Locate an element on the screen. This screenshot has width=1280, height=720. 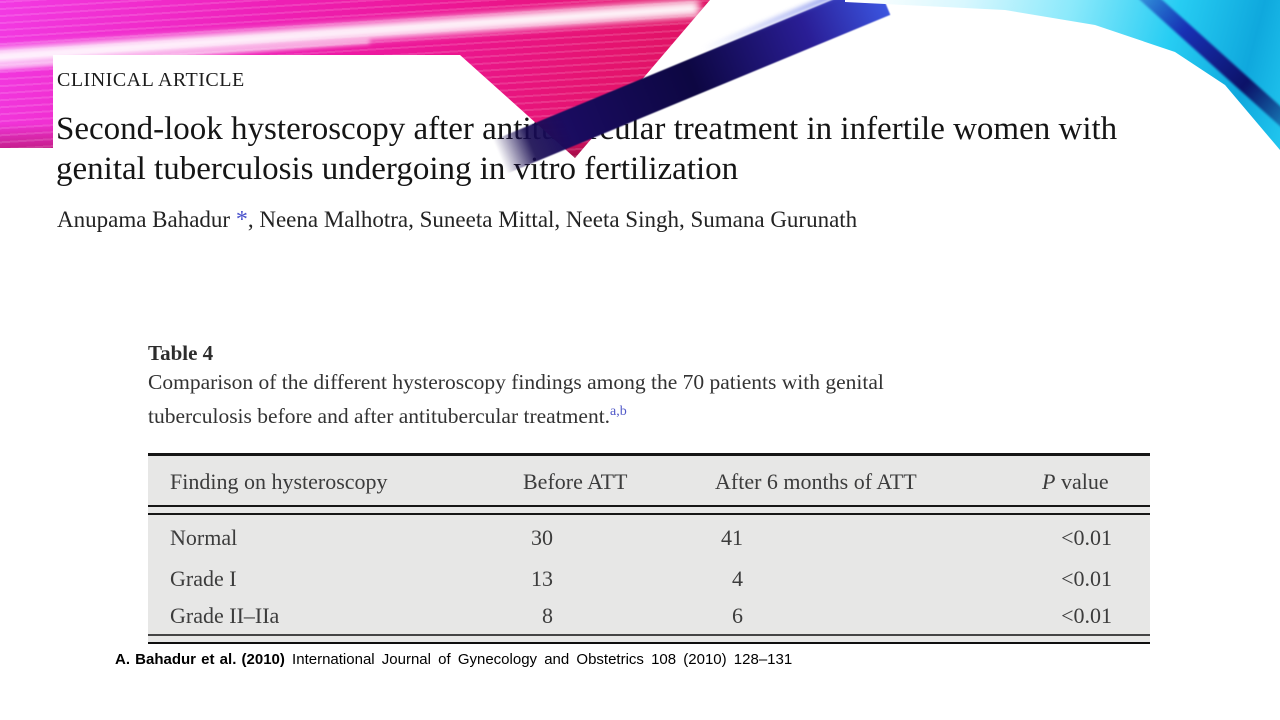
table-label: Table 4 is located at coordinates (181, 353).